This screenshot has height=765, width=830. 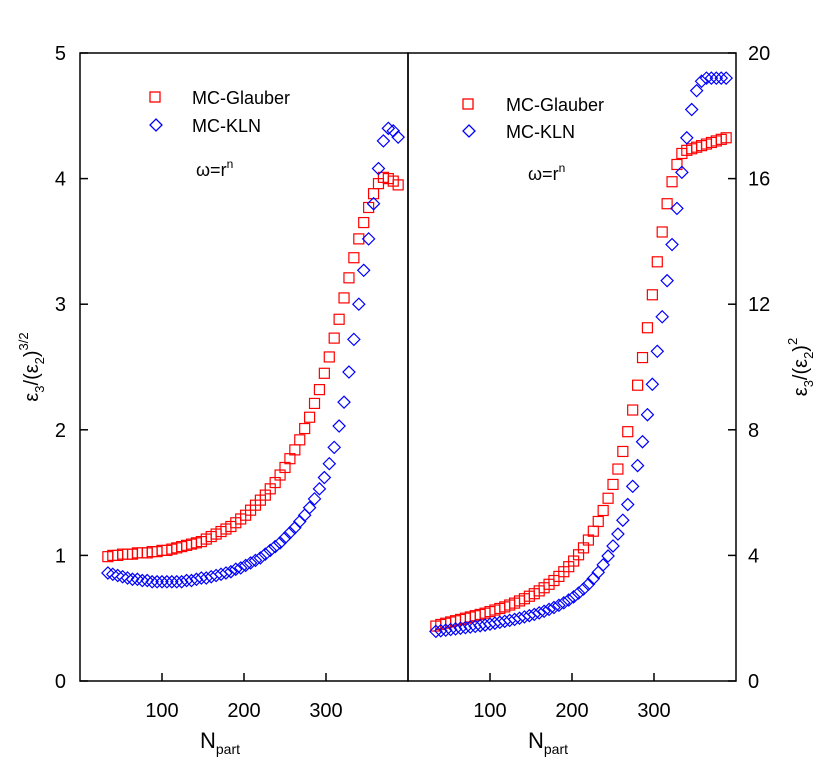 What do you see at coordinates (753, 556) in the screenshot?
I see `y-tick-label: 4` at bounding box center [753, 556].